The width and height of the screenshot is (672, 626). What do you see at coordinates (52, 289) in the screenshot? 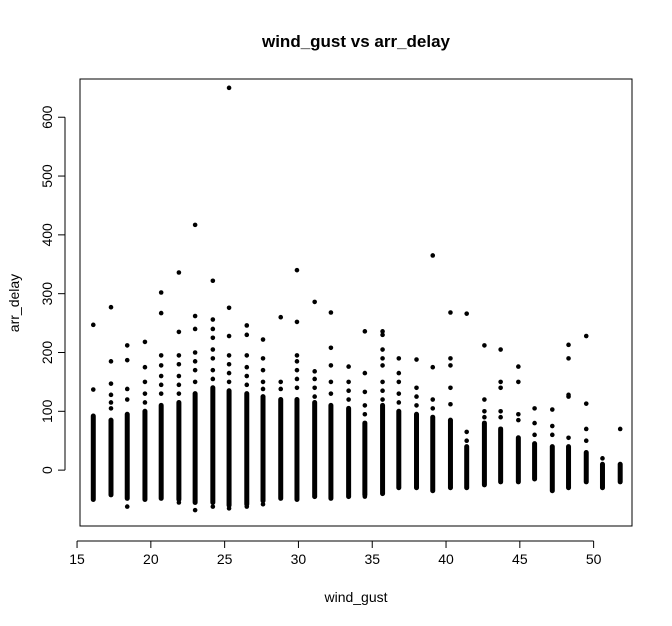
I see `y-axis: 0 100 200 300 400 500 600` at bounding box center [52, 289].